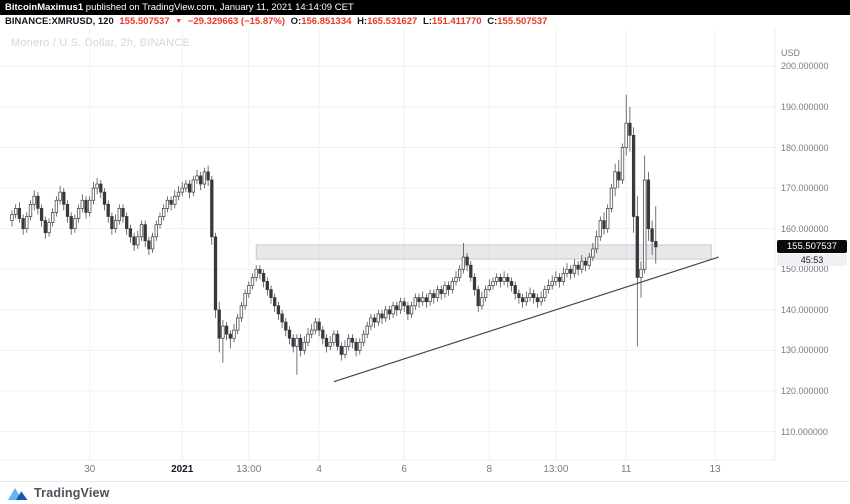  What do you see at coordinates (387, 470) in the screenshot?
I see `time-axis: 30 2021 13:00 4 6 8 13:00 11 13` at bounding box center [387, 470].